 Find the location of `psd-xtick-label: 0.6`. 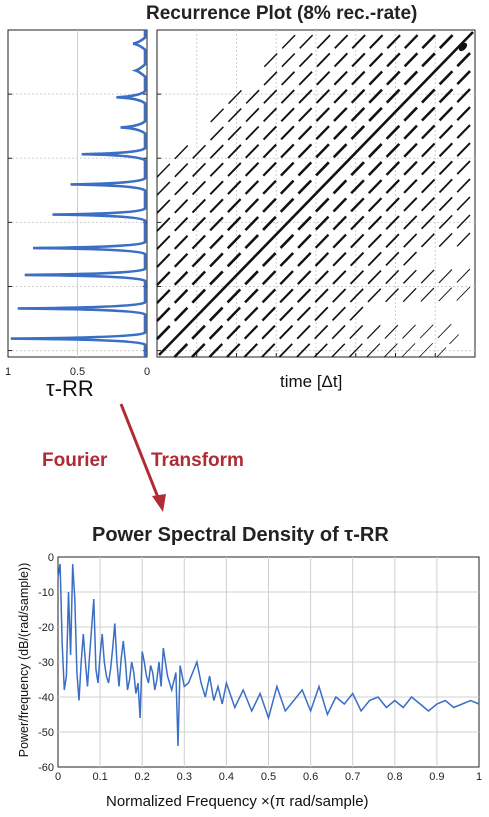

psd-xtick-label: 0.6 is located at coordinates (310, 777).